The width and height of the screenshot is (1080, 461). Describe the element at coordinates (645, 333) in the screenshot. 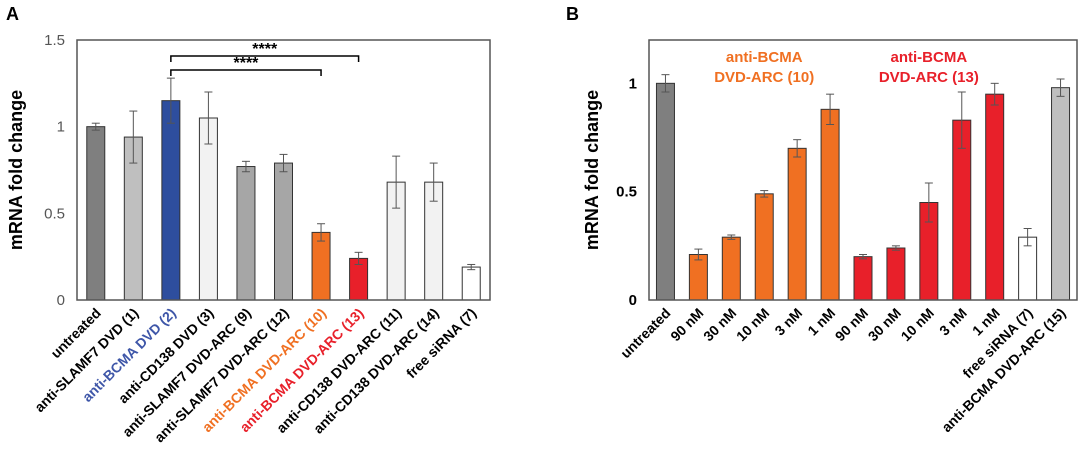

I see `x-tick-label: untreated` at that location.